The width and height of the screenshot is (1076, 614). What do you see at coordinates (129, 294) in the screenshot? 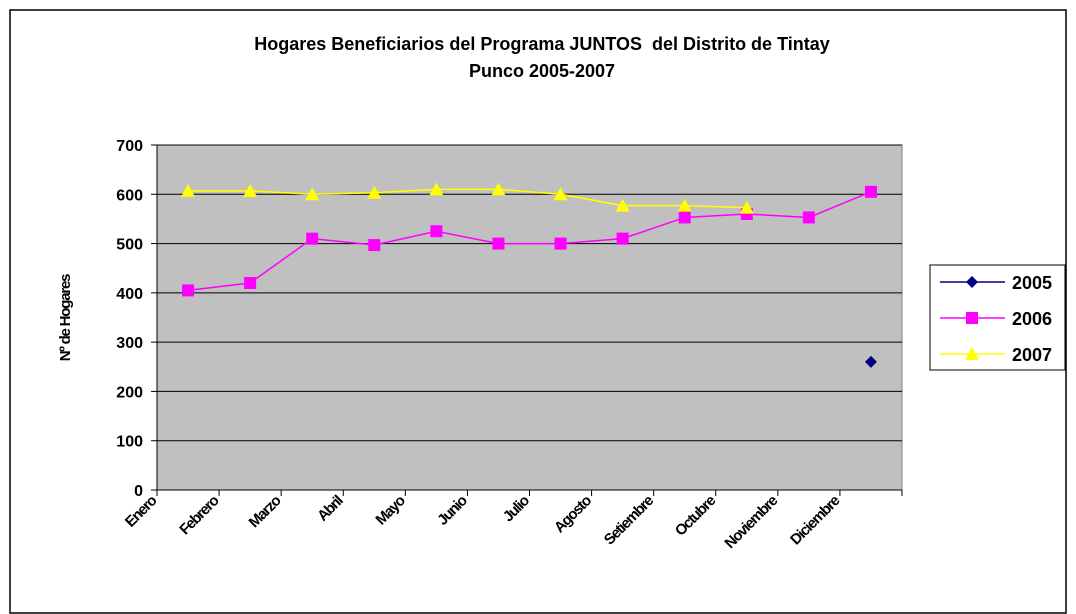
I see `y-tick-label: 400` at bounding box center [129, 294].